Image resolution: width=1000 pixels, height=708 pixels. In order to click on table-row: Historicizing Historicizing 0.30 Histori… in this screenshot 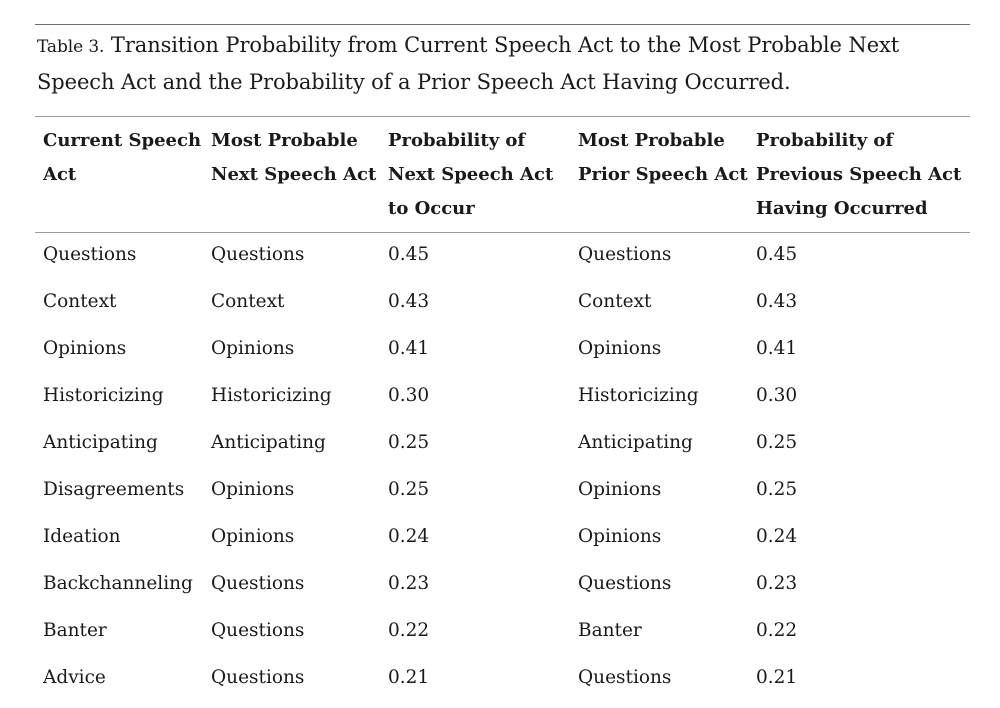, I will do `click(500, 402)`.